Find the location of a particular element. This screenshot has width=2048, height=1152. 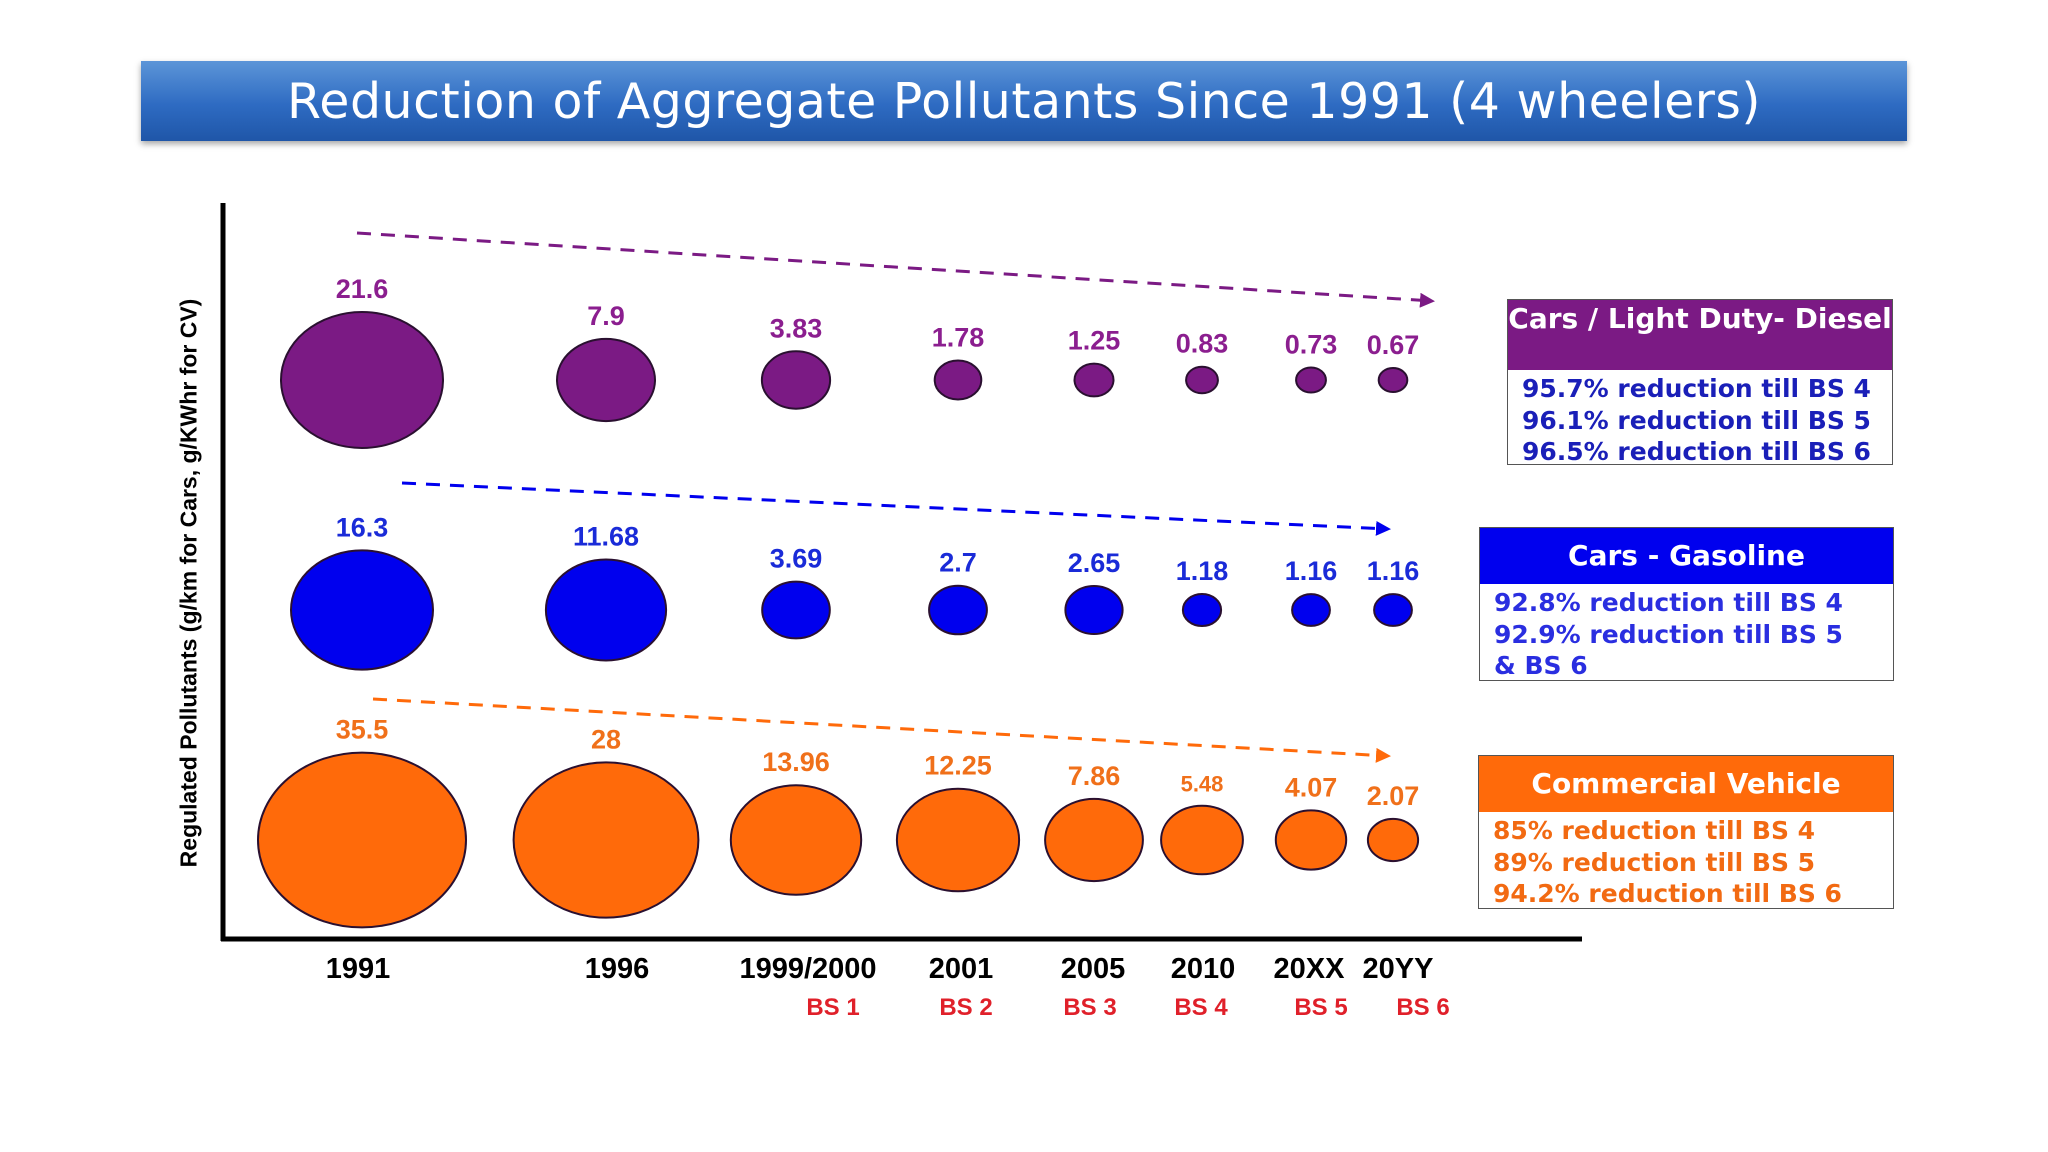

data-label-diesel-4: 1.25 is located at coordinates (1094, 341).